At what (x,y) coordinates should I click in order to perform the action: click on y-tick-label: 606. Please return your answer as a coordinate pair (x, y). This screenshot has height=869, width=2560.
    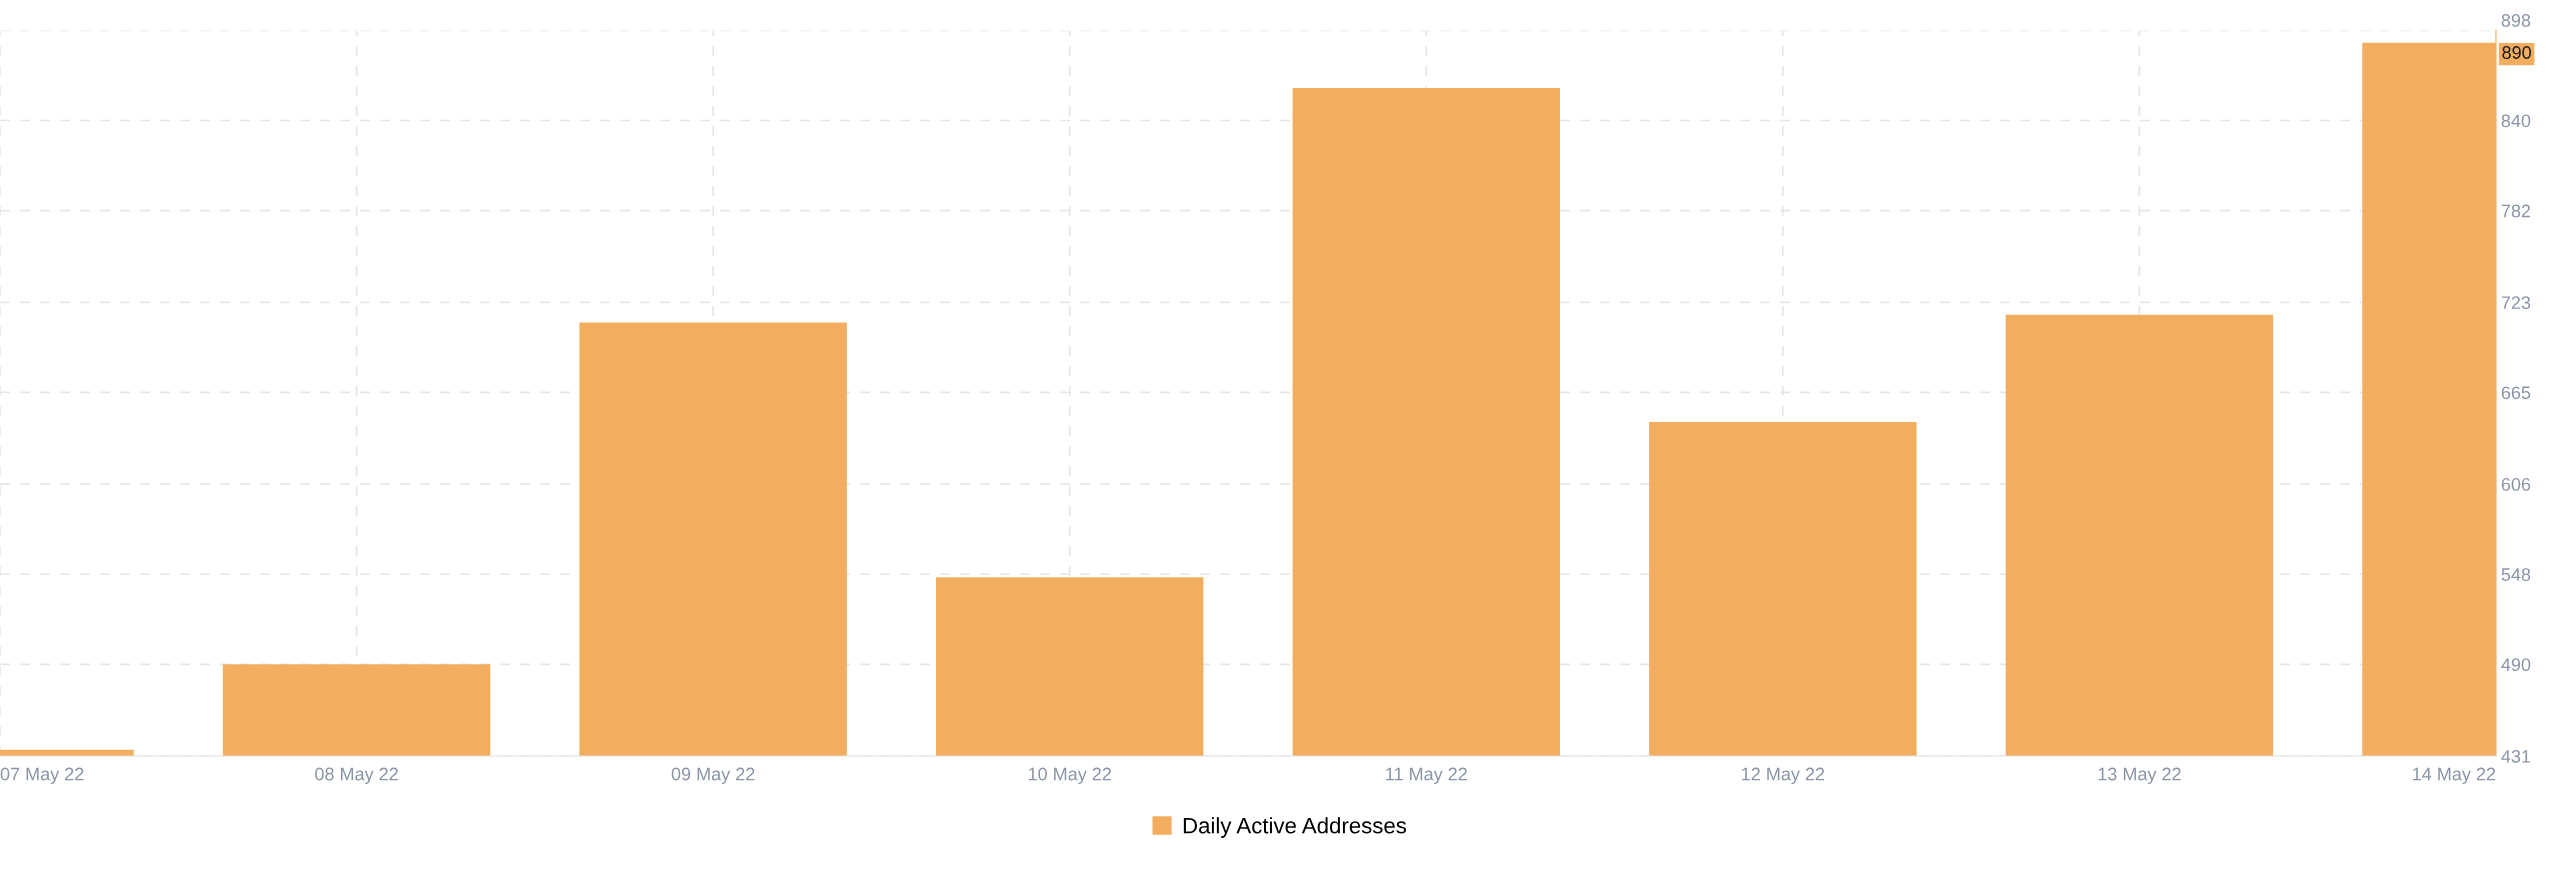
    Looking at the image, I should click on (2516, 484).